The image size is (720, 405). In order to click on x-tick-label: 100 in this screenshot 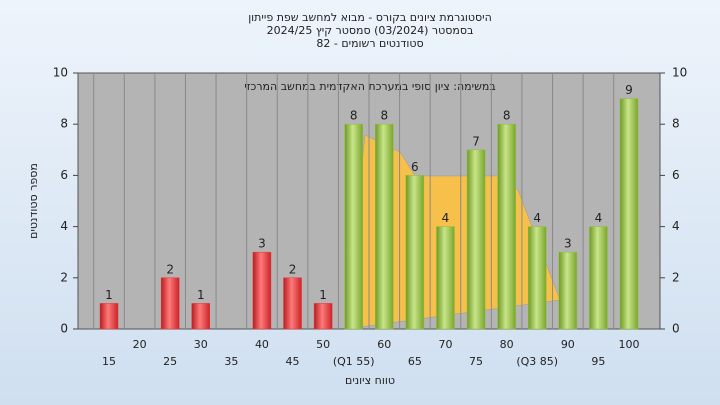, I will do `click(629, 344)`.